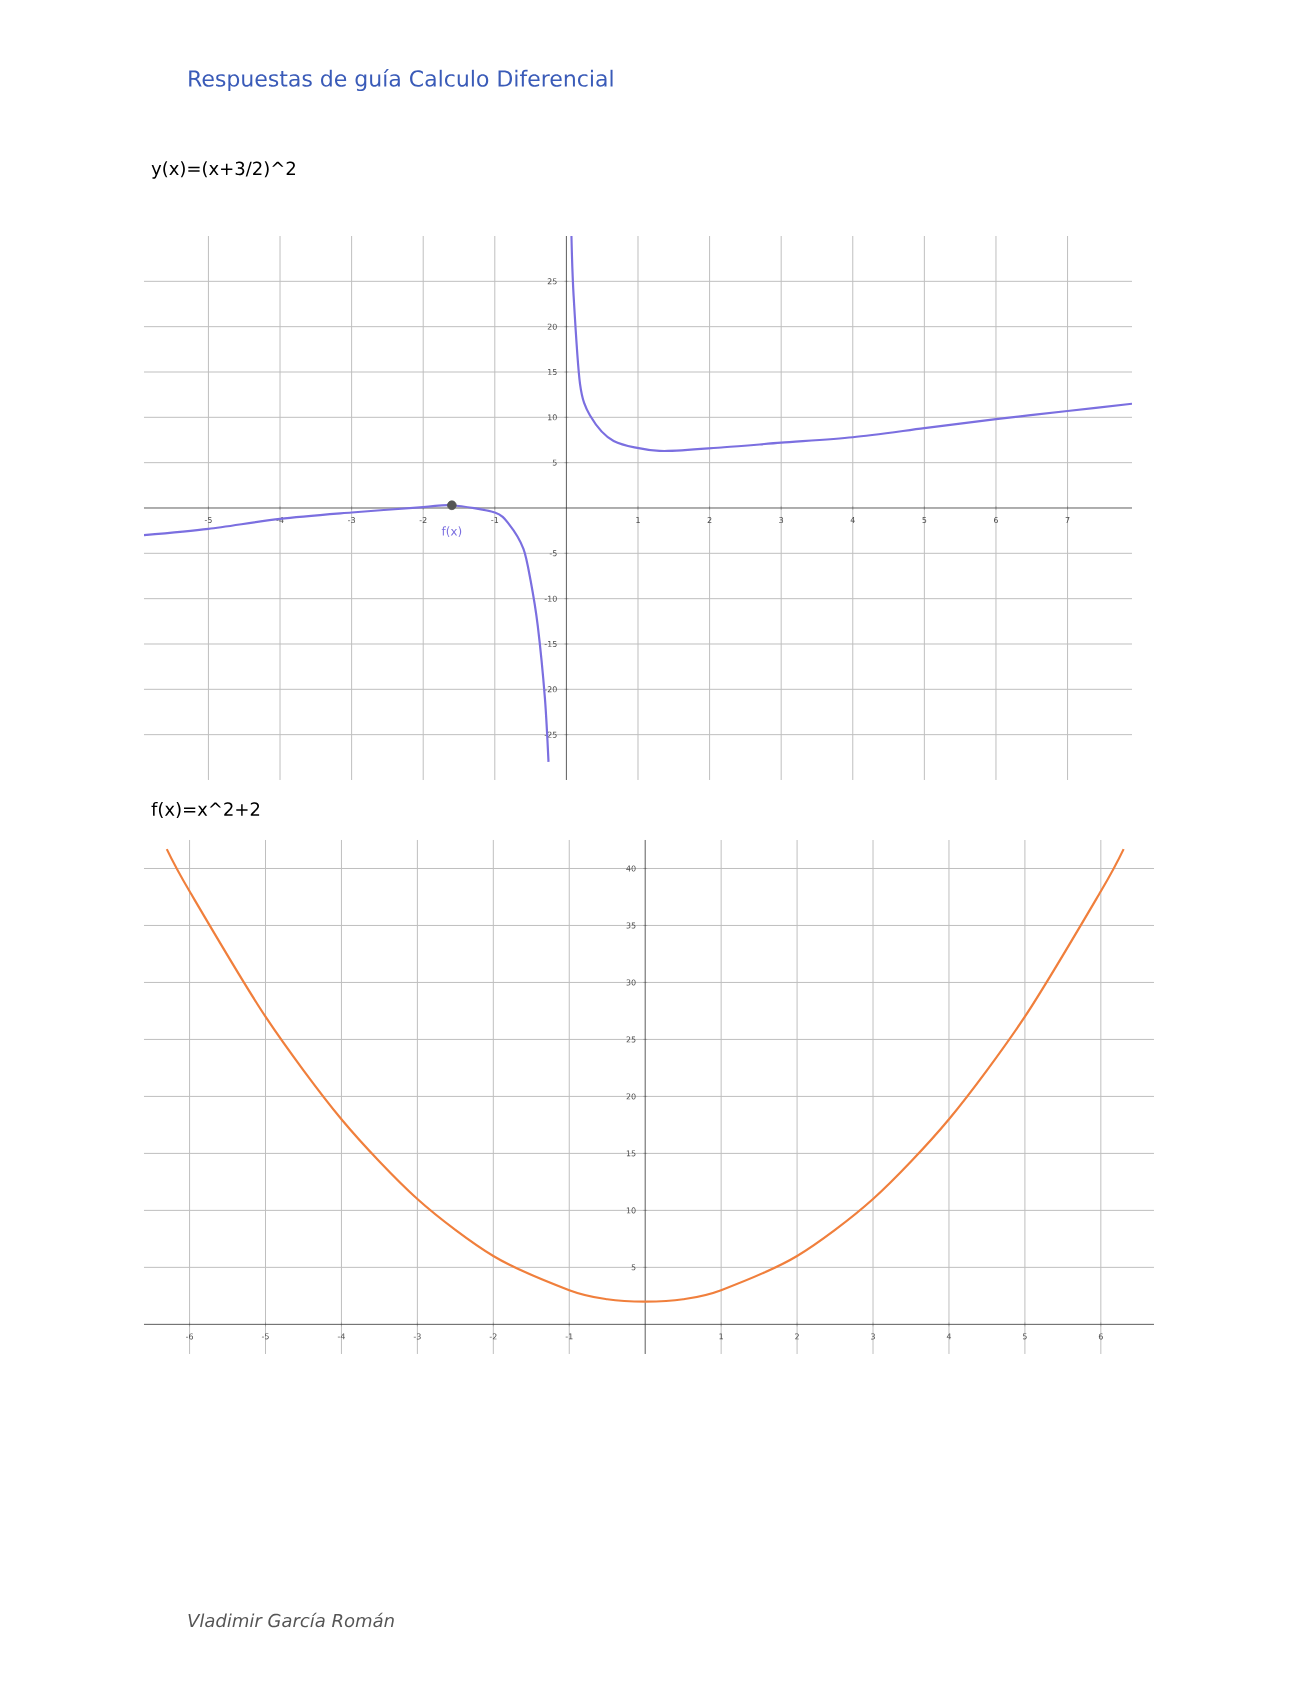 The height and width of the screenshot is (1696, 1310). What do you see at coordinates (401, 80) in the screenshot?
I see `text: Respuestas de guía Calculo Diferencial` at bounding box center [401, 80].